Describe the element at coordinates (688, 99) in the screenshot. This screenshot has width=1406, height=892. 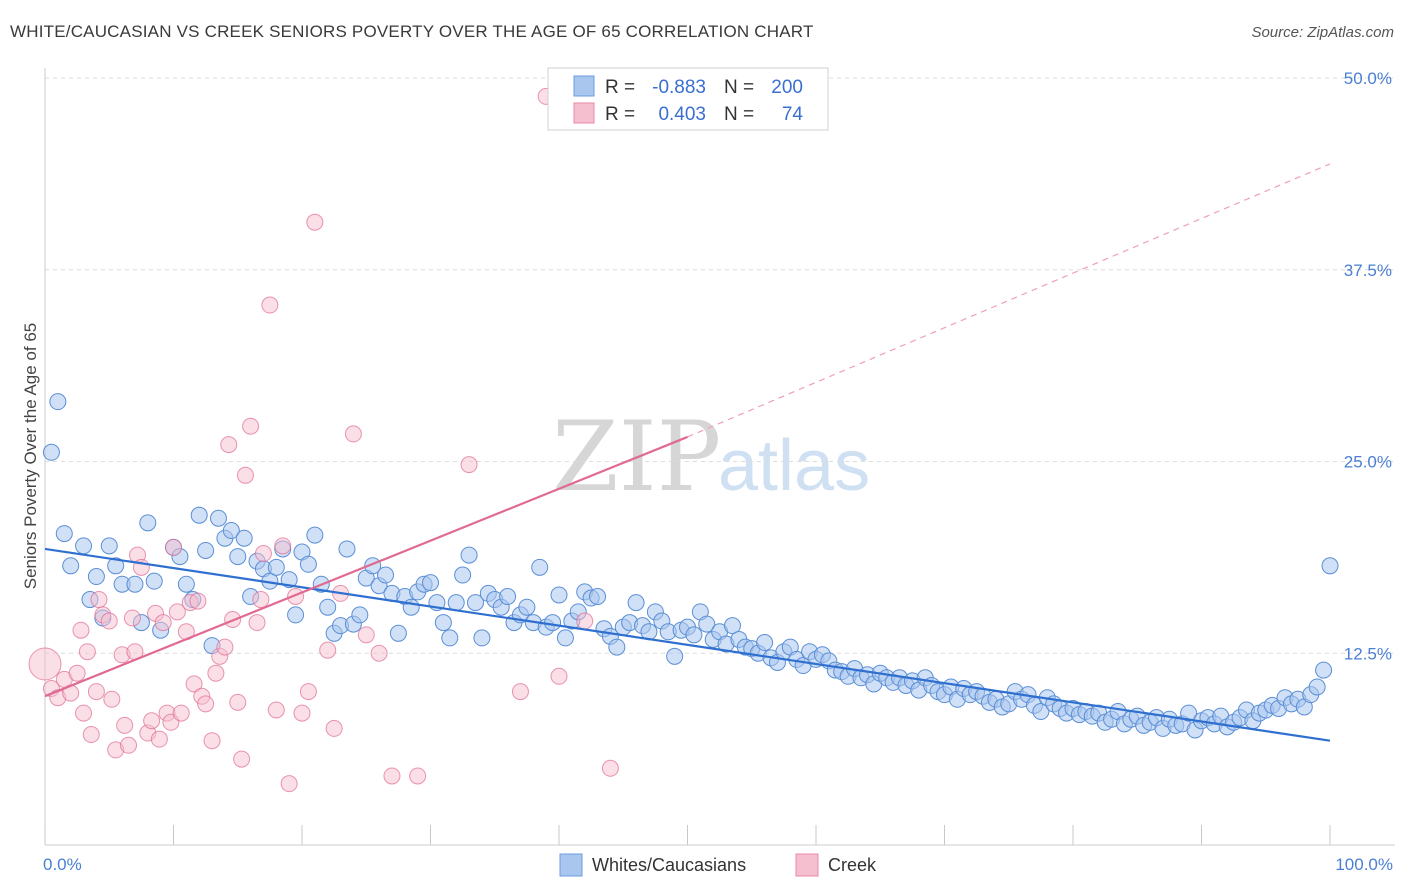
I see `correlation-legend: R = -0.883 N = 200 R = 0.403 N = 74` at that location.